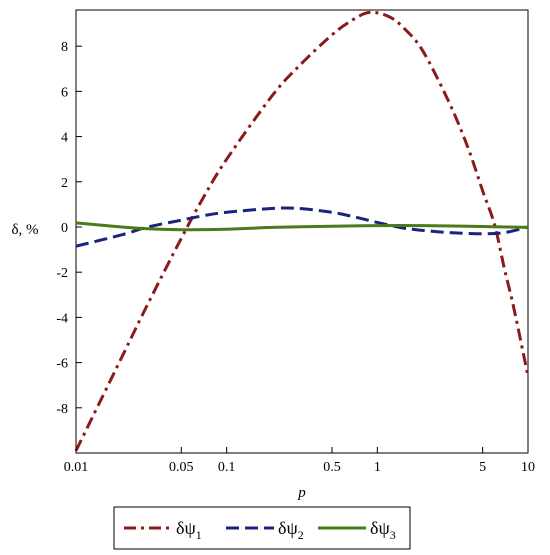  I want to click on x-tick-label: 0.01, so click(76, 467).